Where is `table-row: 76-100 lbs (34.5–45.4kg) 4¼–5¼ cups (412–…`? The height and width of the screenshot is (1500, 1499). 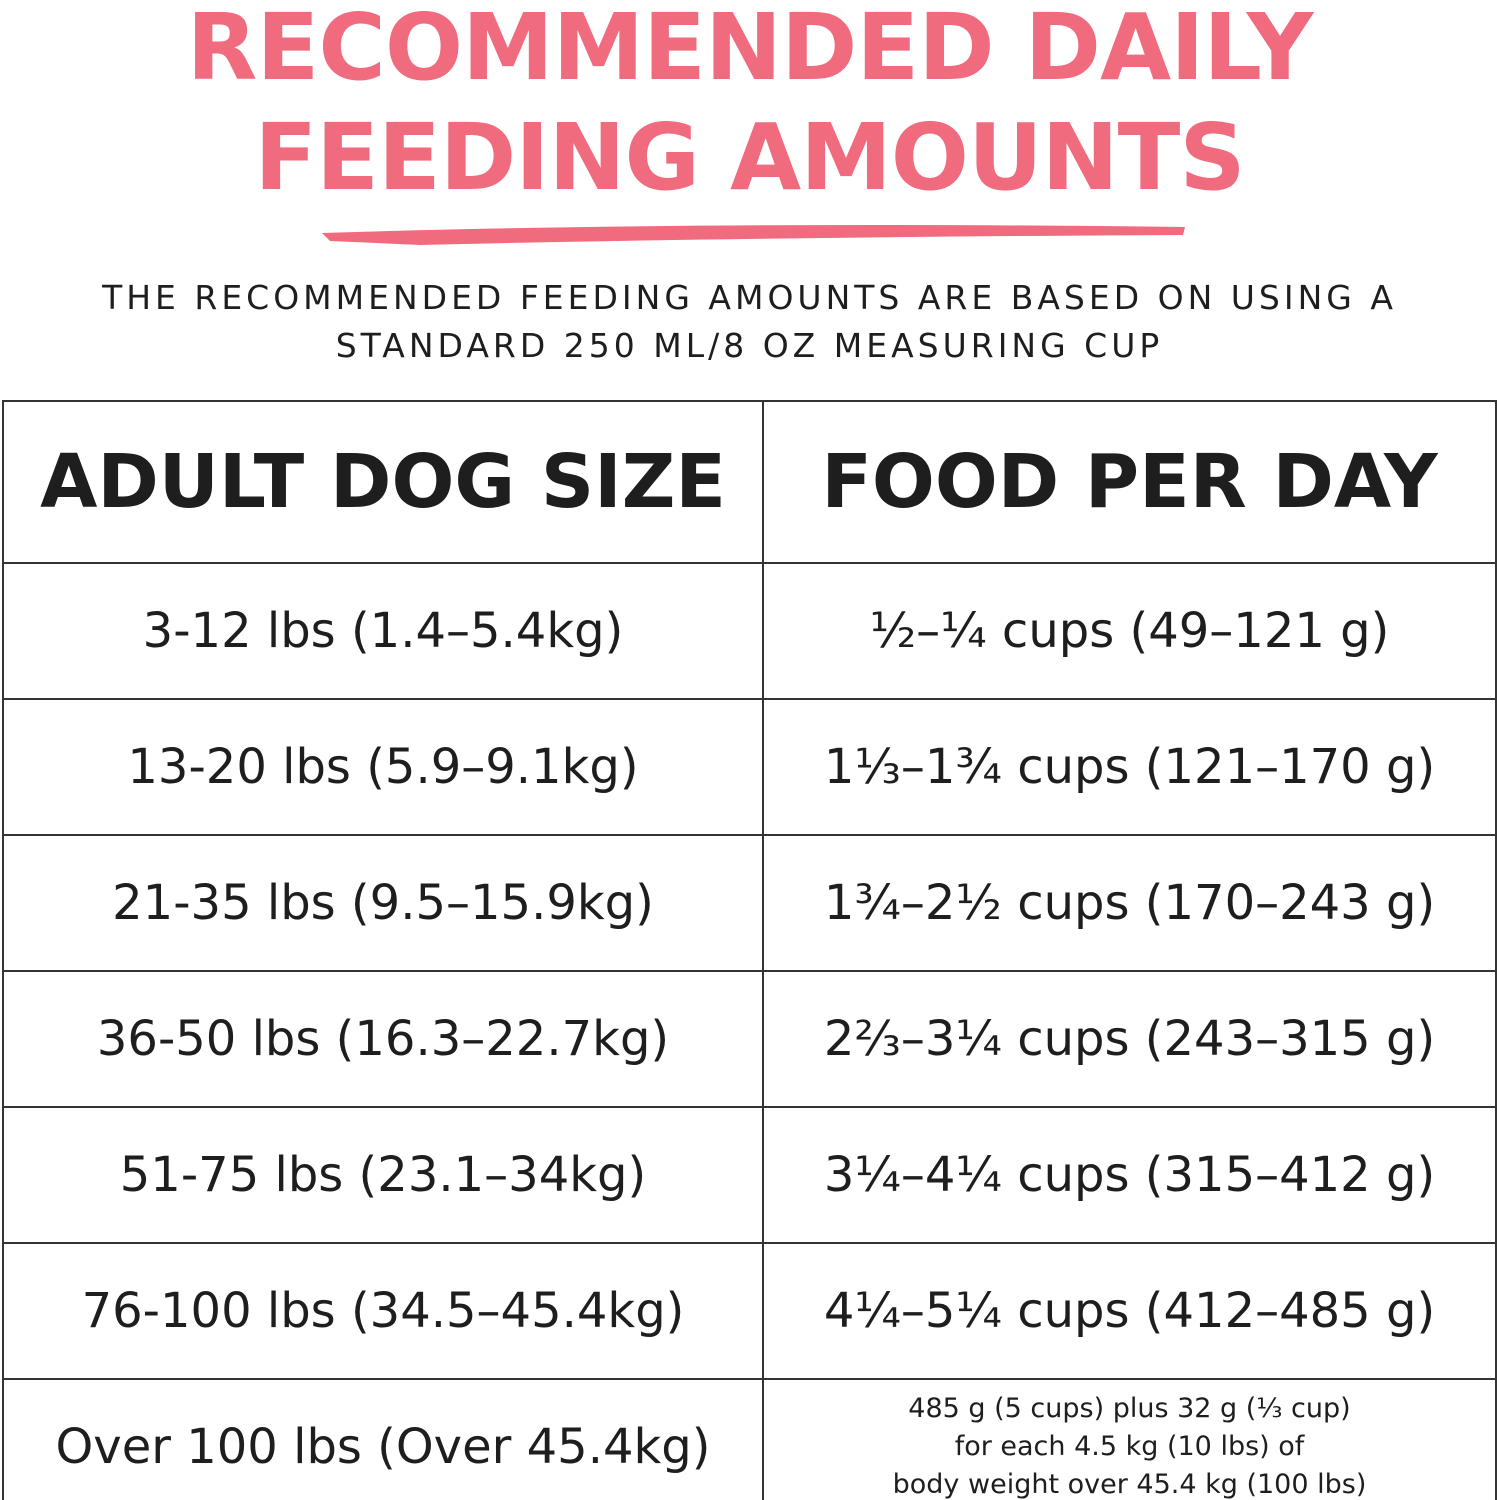 table-row: 76-100 lbs (34.5–45.4kg) 4¼–5¼ cups (412–… is located at coordinates (749, 1311).